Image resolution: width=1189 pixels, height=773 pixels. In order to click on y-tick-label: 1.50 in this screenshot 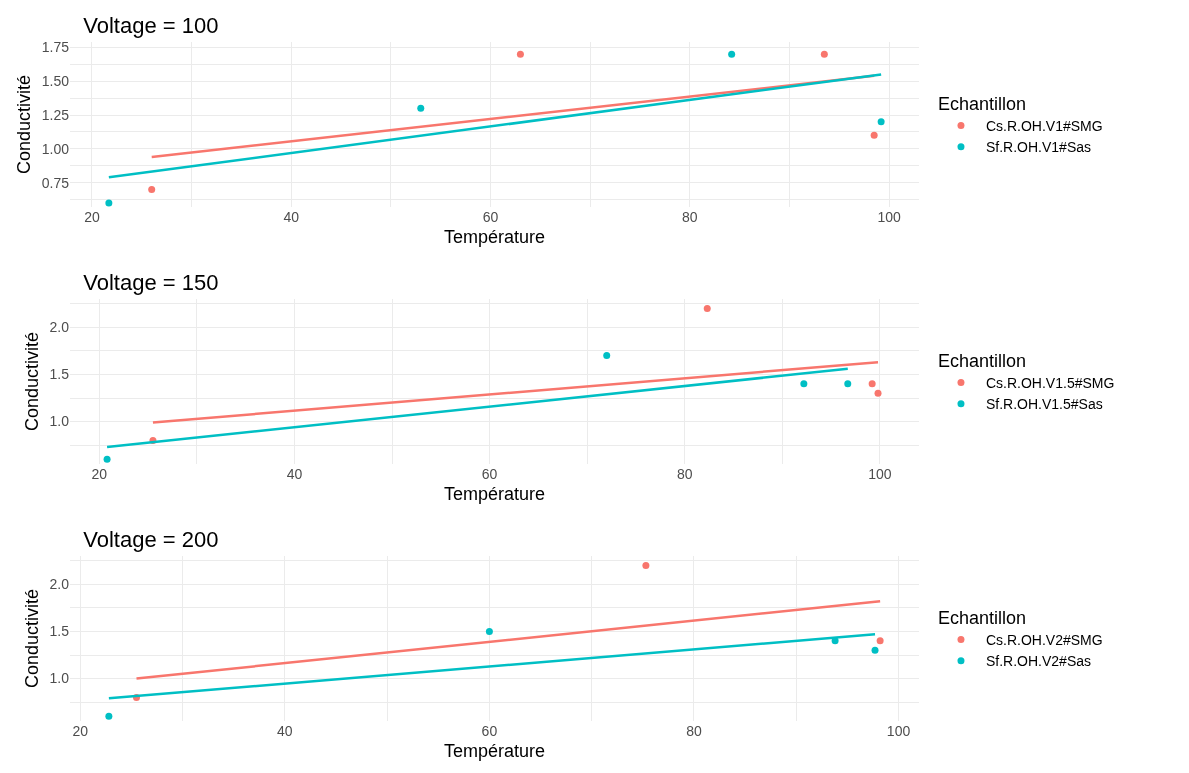, I will do `click(55, 81)`.